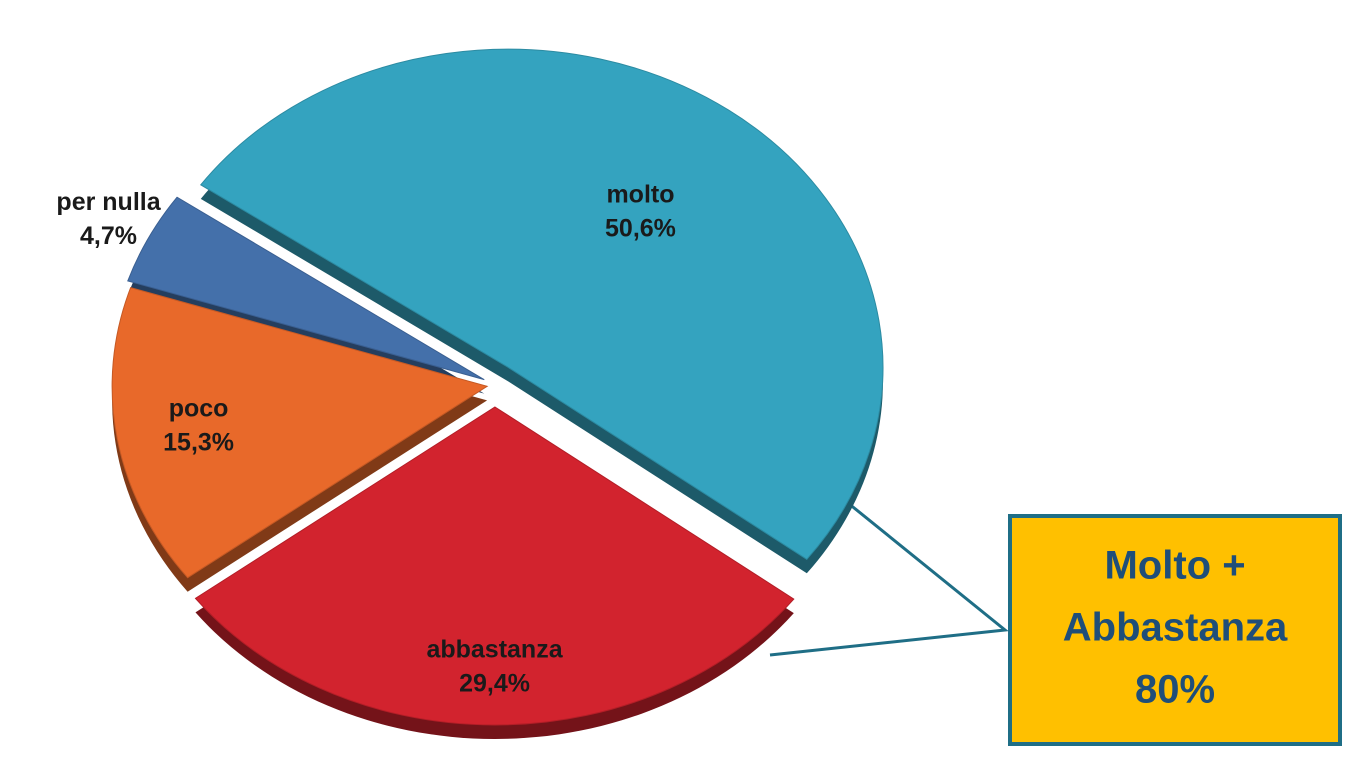 This screenshot has width=1346, height=758. Describe the element at coordinates (108, 236) in the screenshot. I see `slice-value-label: 4,7%` at that location.